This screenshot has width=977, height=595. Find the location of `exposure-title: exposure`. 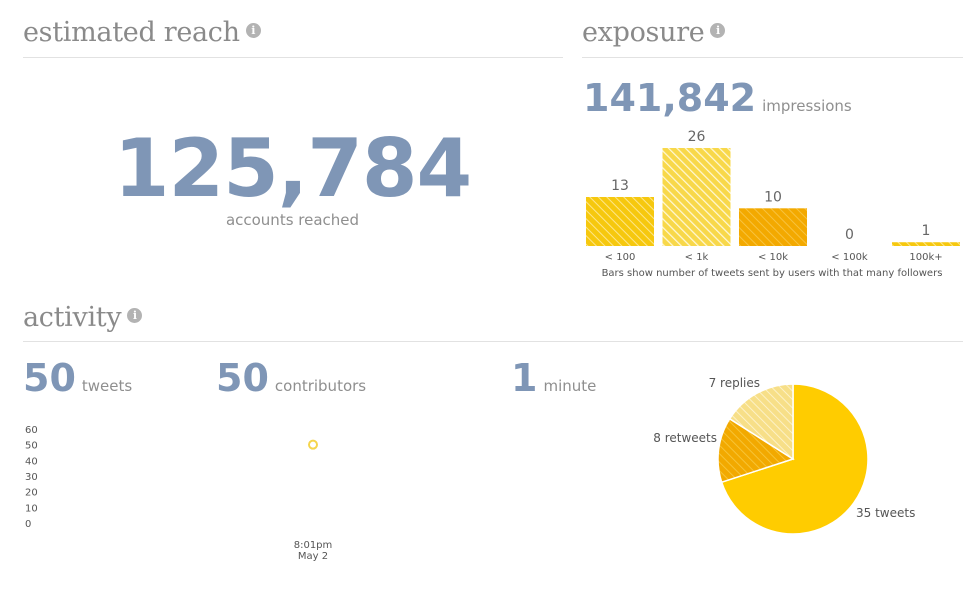

exposure-title: exposure is located at coordinates (643, 32).